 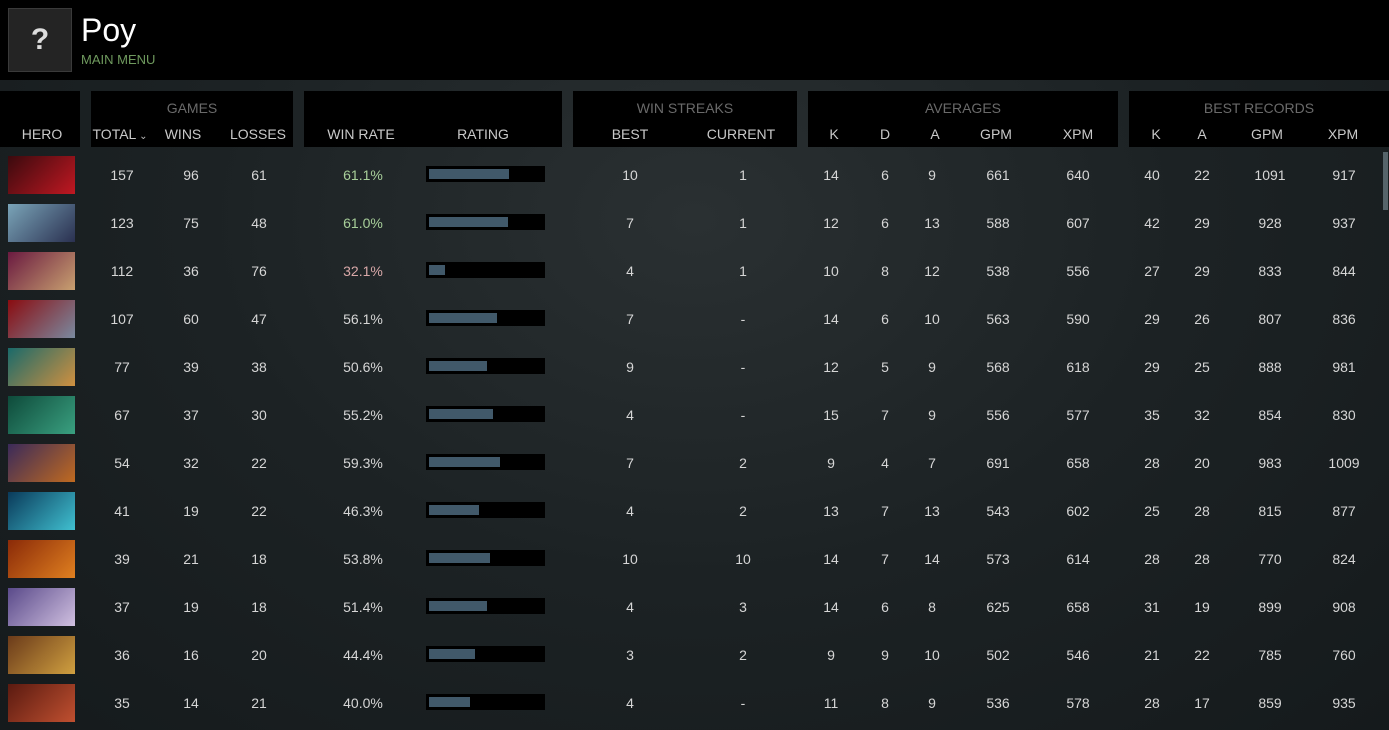 What do you see at coordinates (998, 559) in the screenshot?
I see `cell-gpm: 573` at bounding box center [998, 559].